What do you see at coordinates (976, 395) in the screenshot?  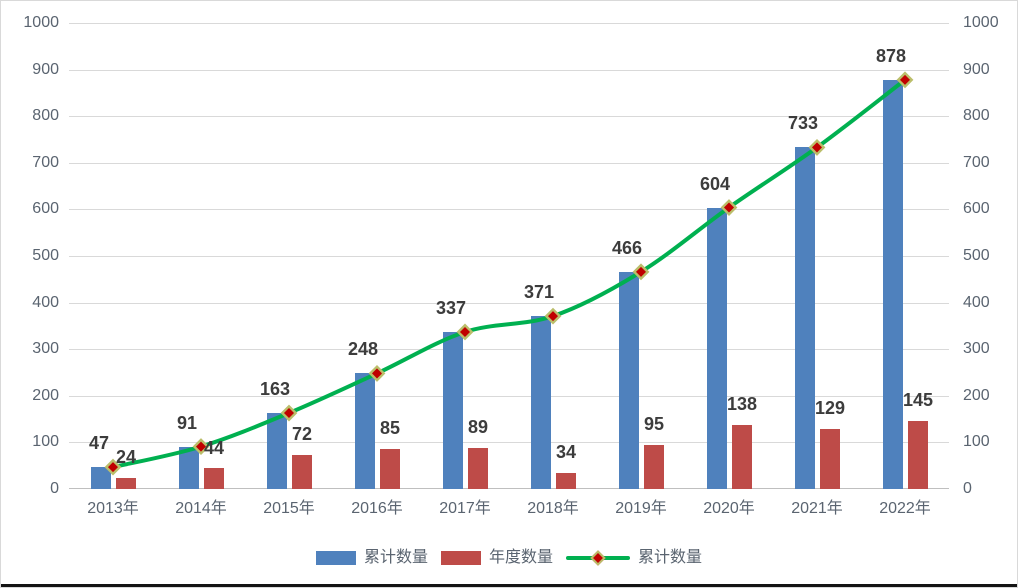 I see `y-tick-right-200: 200` at bounding box center [976, 395].